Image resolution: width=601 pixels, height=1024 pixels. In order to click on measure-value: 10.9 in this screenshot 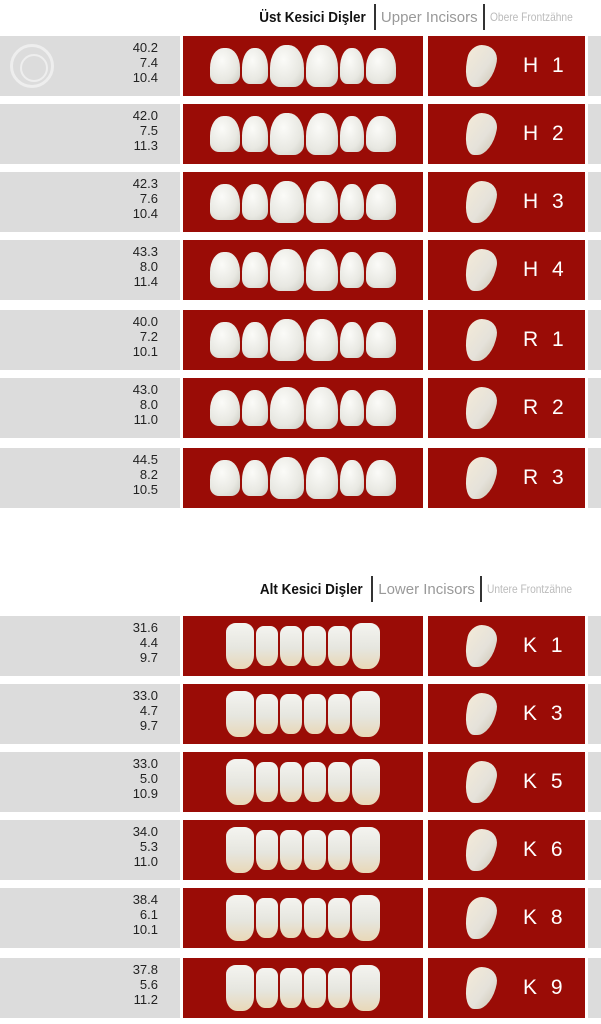, I will do `click(145, 793)`.